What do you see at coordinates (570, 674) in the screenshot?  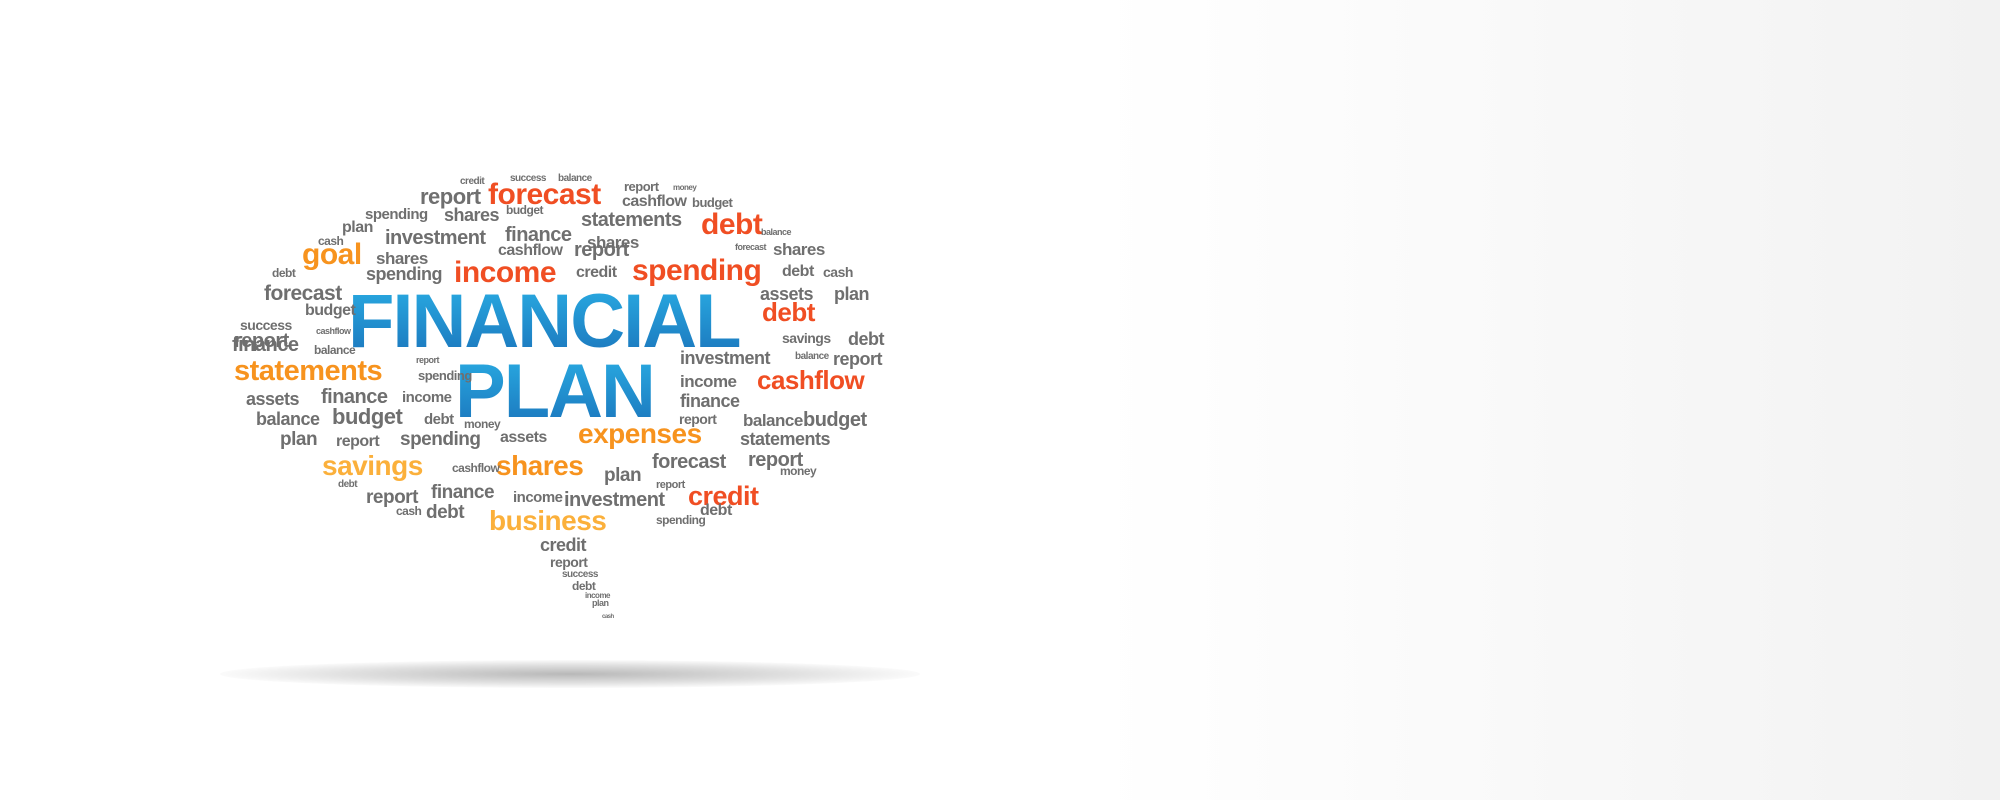 I see `speech-bubble-shadow` at bounding box center [570, 674].